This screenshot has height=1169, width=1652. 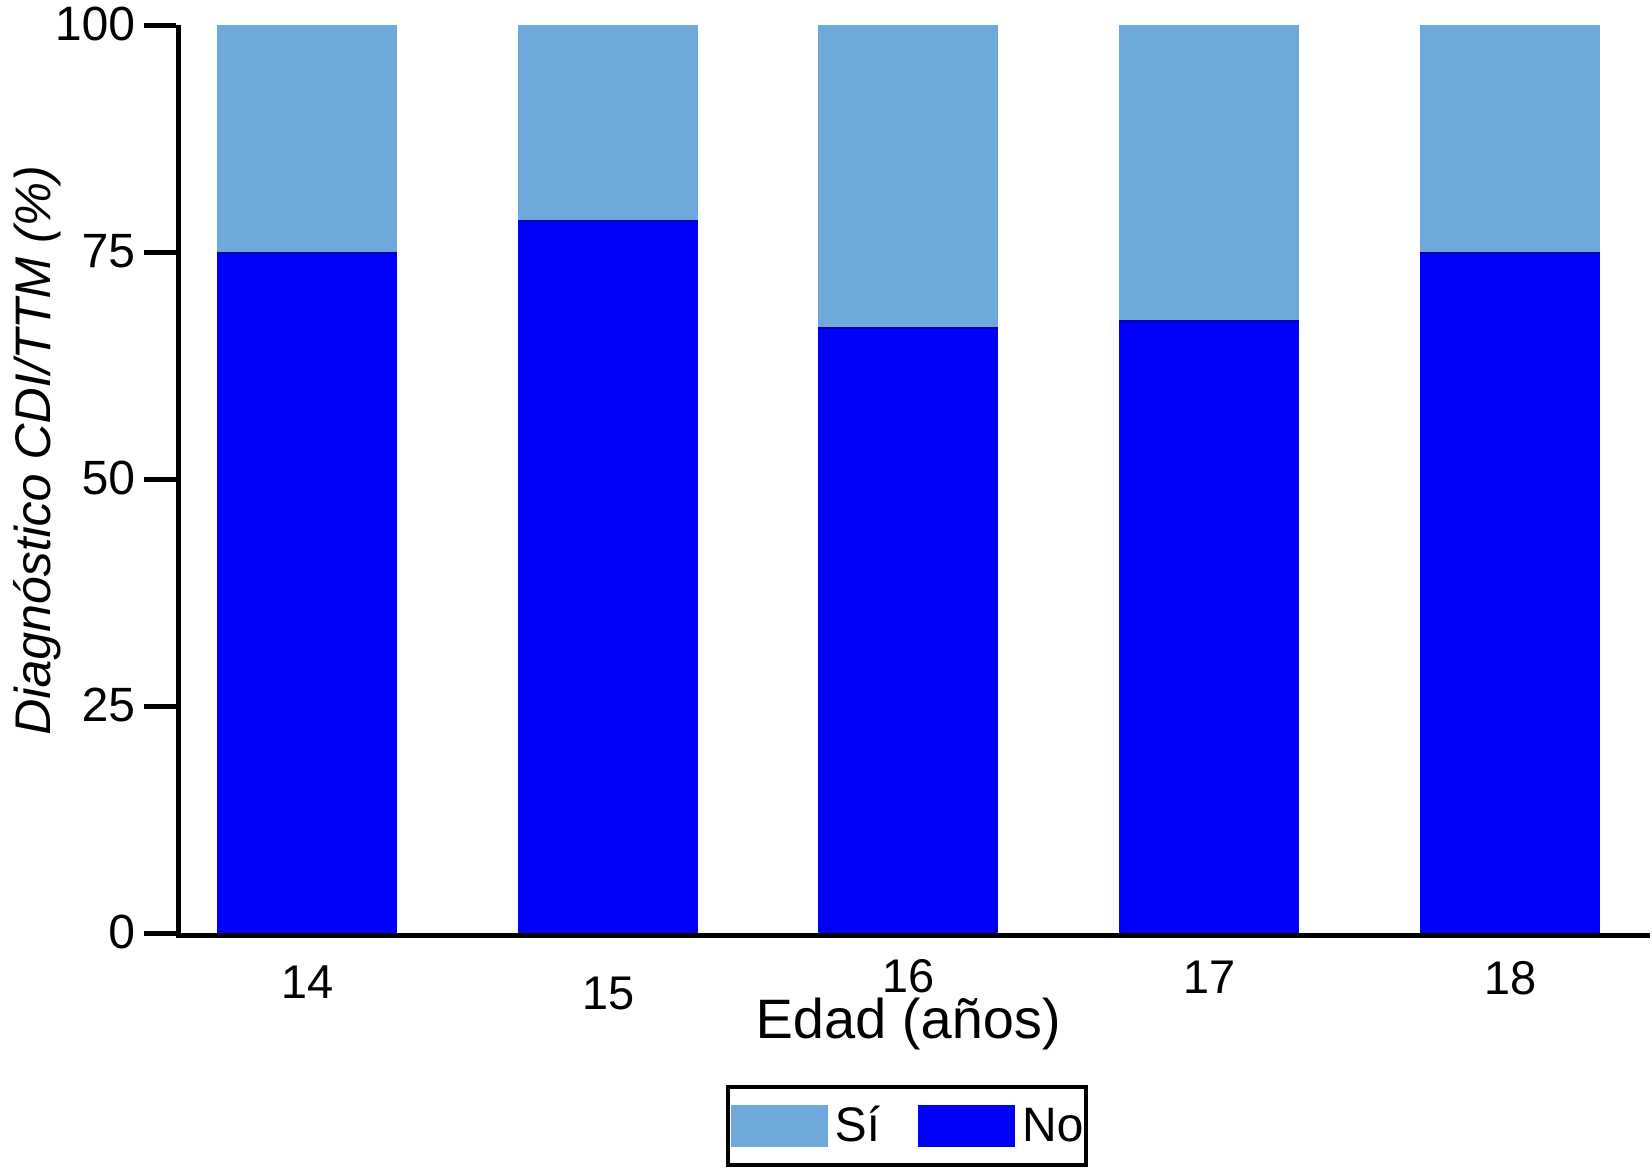 I want to click on legend-swatch-si, so click(x=779, y=1126).